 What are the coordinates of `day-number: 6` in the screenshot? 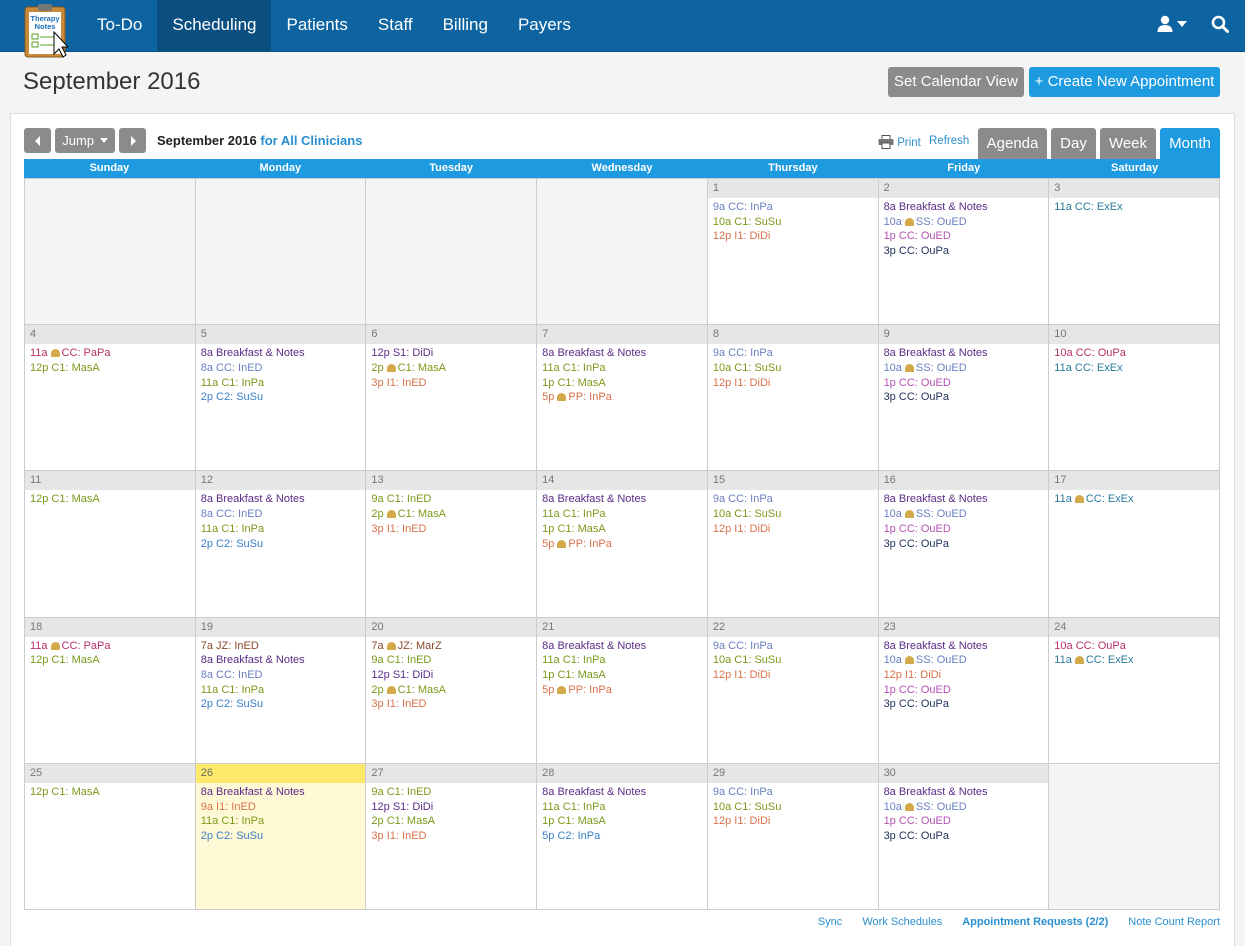 It's located at (451, 335).